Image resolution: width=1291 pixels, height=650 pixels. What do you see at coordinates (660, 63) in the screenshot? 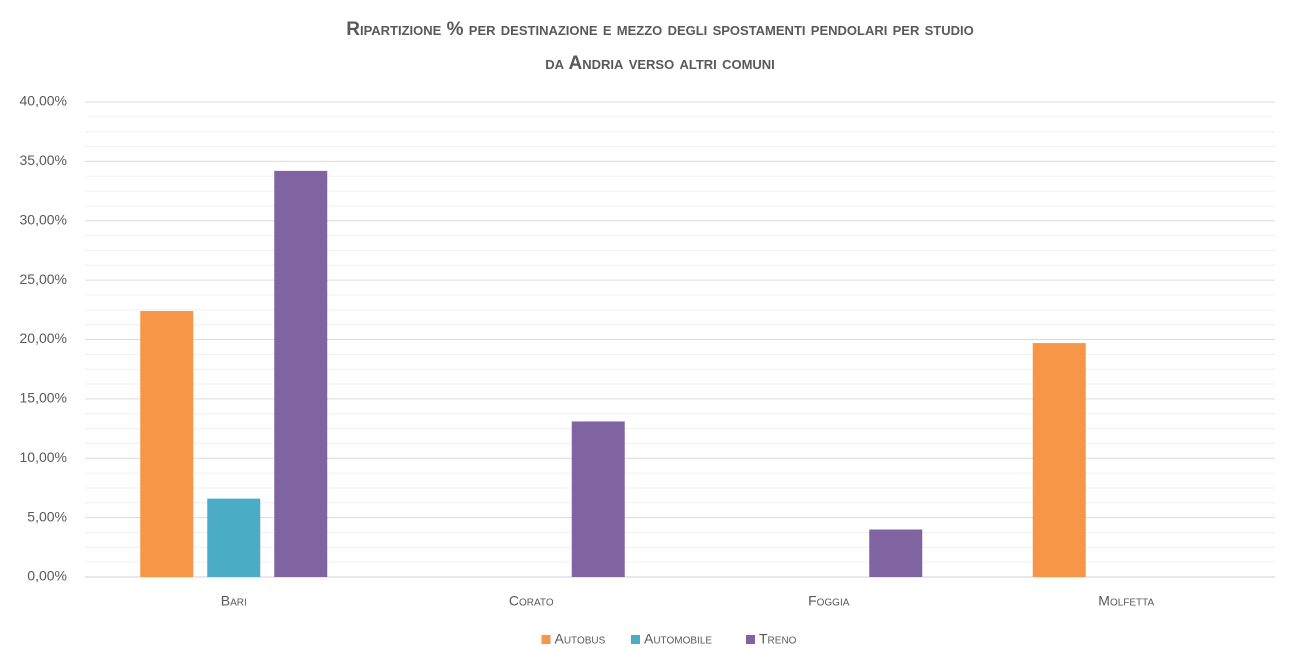
I see `chart-title: da Andria verso altri comuni` at bounding box center [660, 63].